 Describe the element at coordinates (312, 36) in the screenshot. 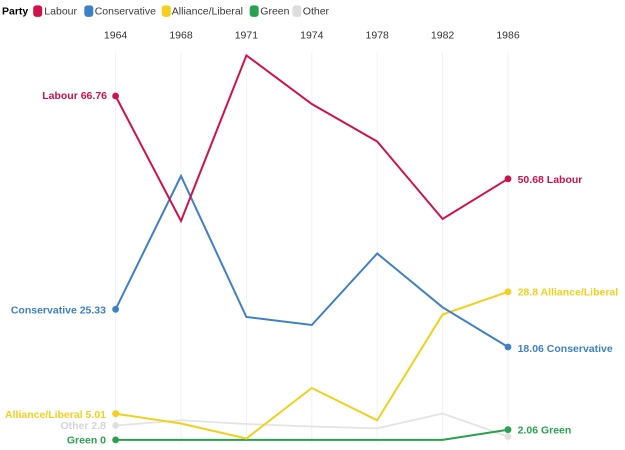

I see `svg-text: 1974` at that location.